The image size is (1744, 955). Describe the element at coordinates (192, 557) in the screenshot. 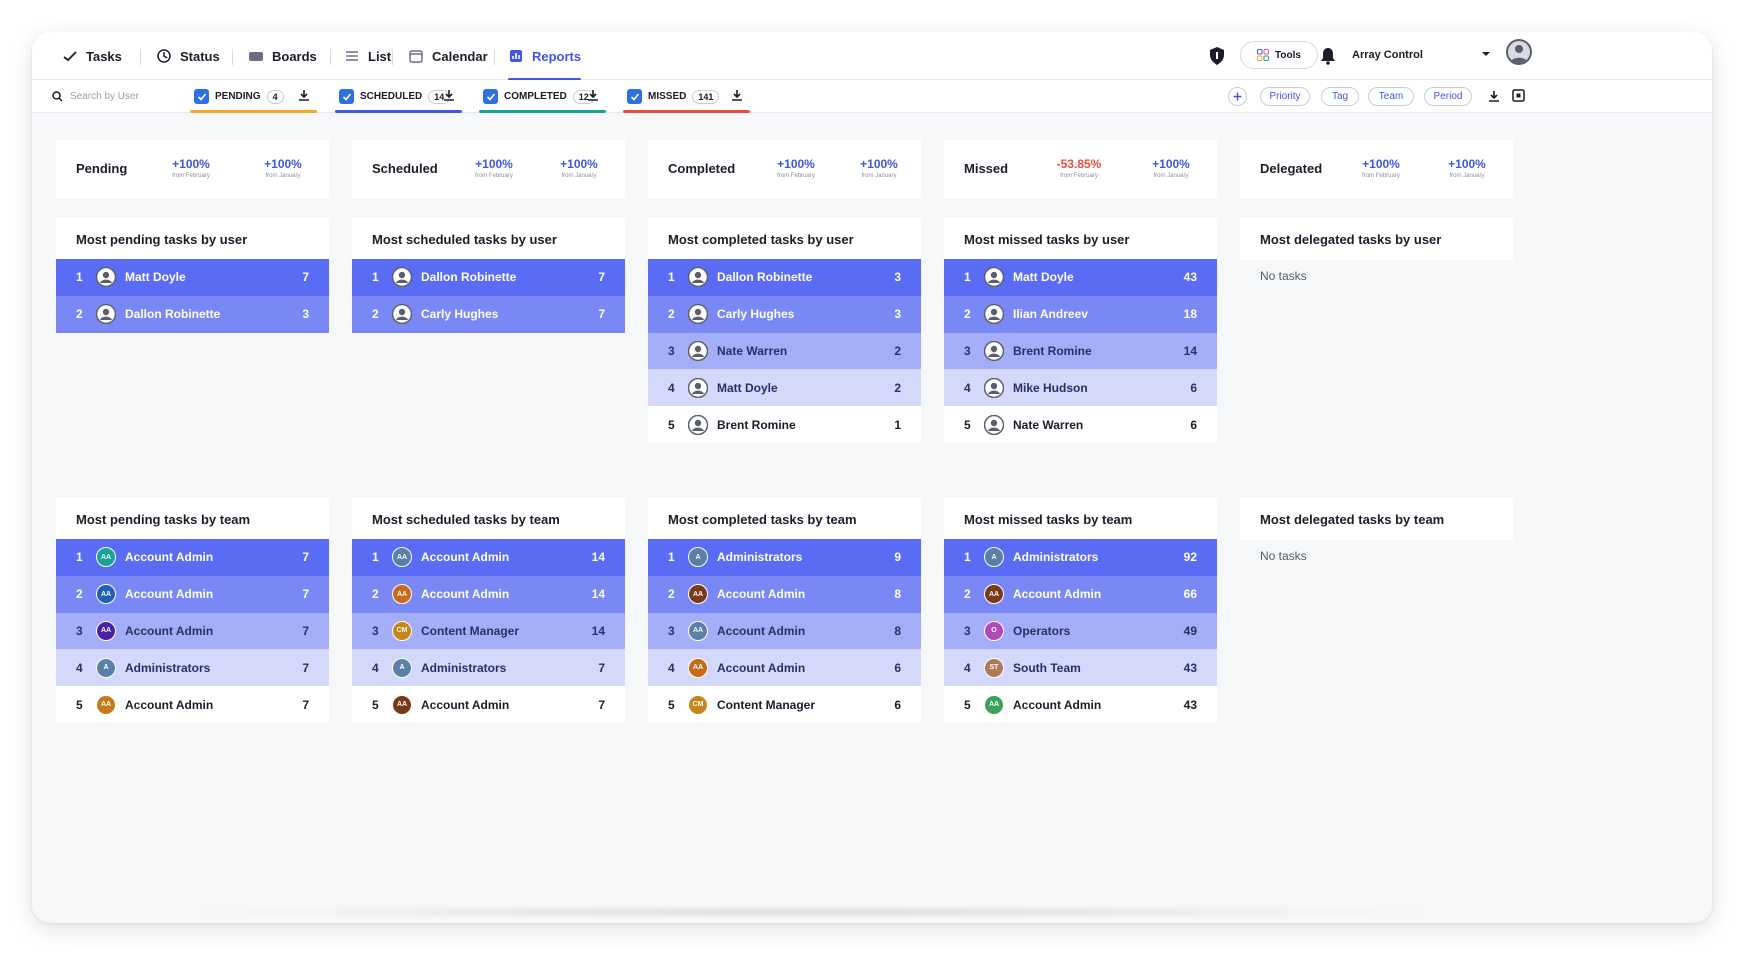

I see `list-item: 1 AA Account Admin 7` at that location.